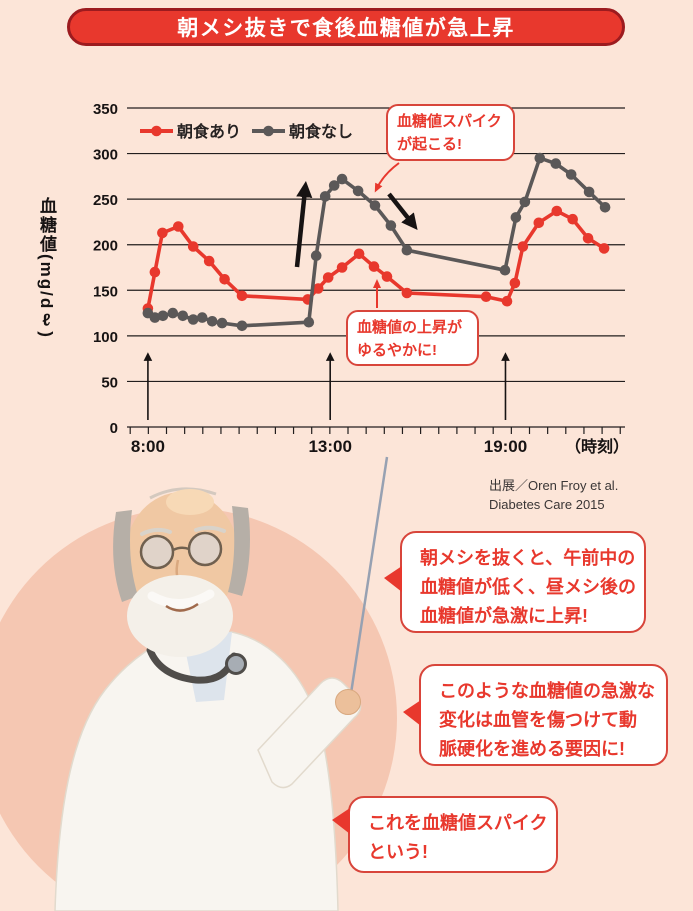 The image size is (693, 911). Describe the element at coordinates (547, 504) in the screenshot. I see `source-line2: Diabetes Care 2015` at that location.